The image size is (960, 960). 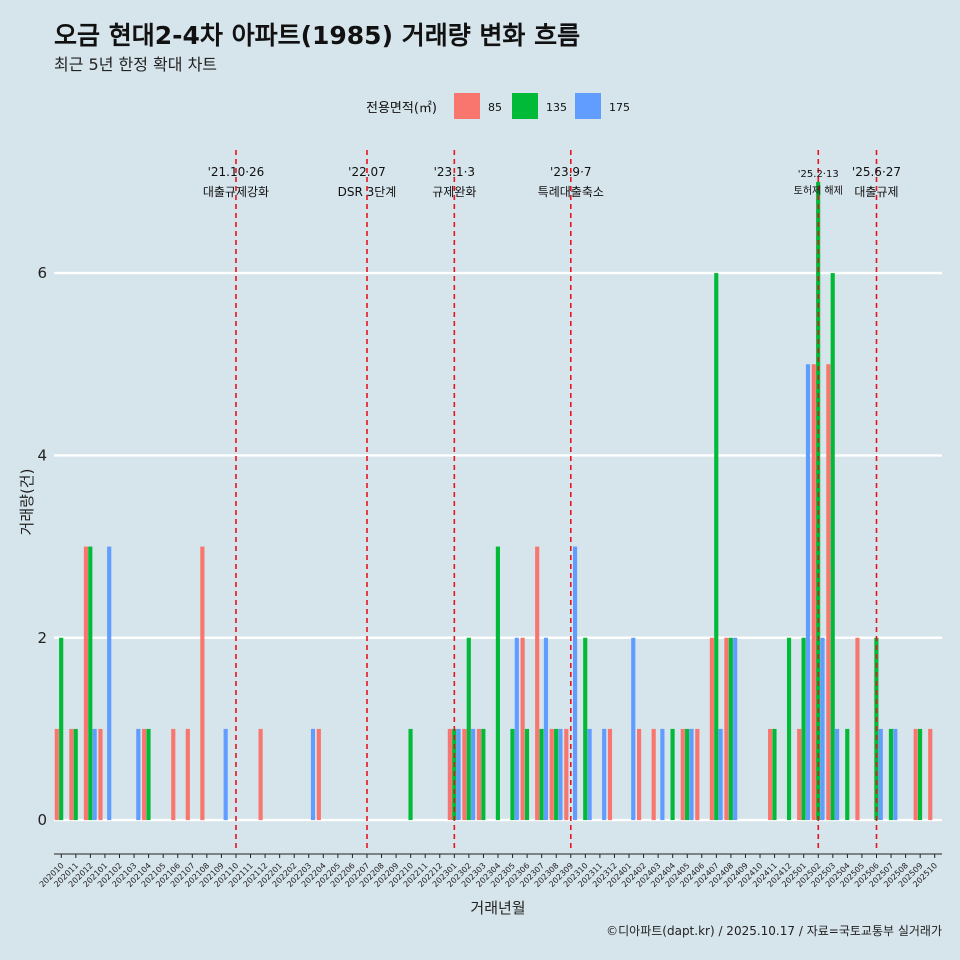 I want to click on legend-title: 전용면적(㎡), so click(x=401, y=108).